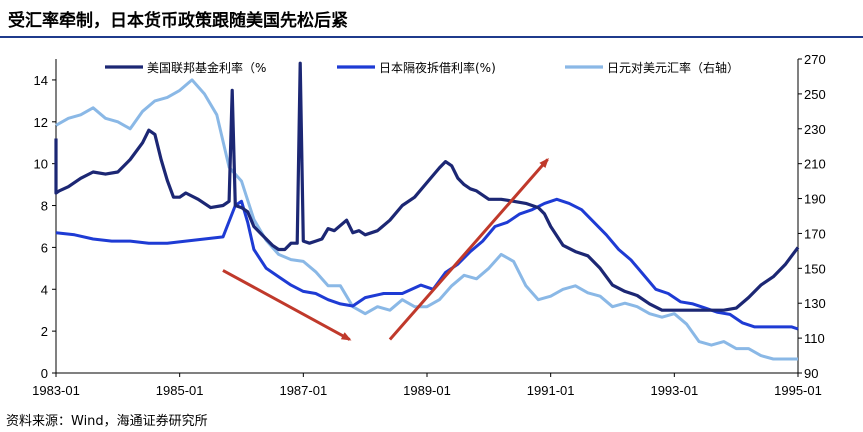 Image resolution: width=863 pixels, height=432 pixels. What do you see at coordinates (815, 233) in the screenshot?
I see `y-right-tick-label: 170` at bounding box center [815, 233].